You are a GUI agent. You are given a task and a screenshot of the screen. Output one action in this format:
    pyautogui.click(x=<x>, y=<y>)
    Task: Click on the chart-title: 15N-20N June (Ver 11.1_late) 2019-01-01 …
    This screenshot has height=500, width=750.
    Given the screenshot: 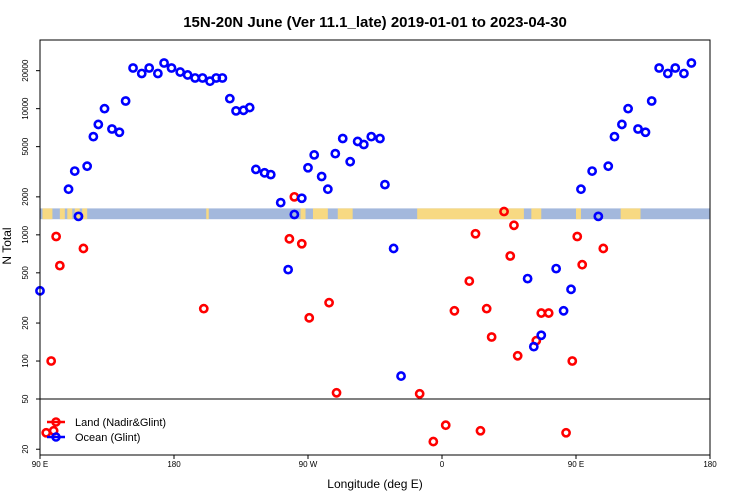 What is the action you would take?
    pyautogui.click(x=375, y=22)
    